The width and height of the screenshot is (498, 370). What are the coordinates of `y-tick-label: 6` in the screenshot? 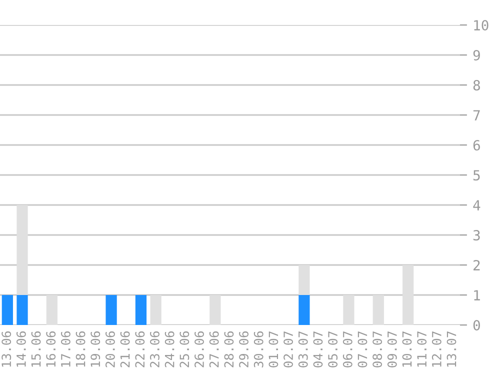 It's located at (476, 145).